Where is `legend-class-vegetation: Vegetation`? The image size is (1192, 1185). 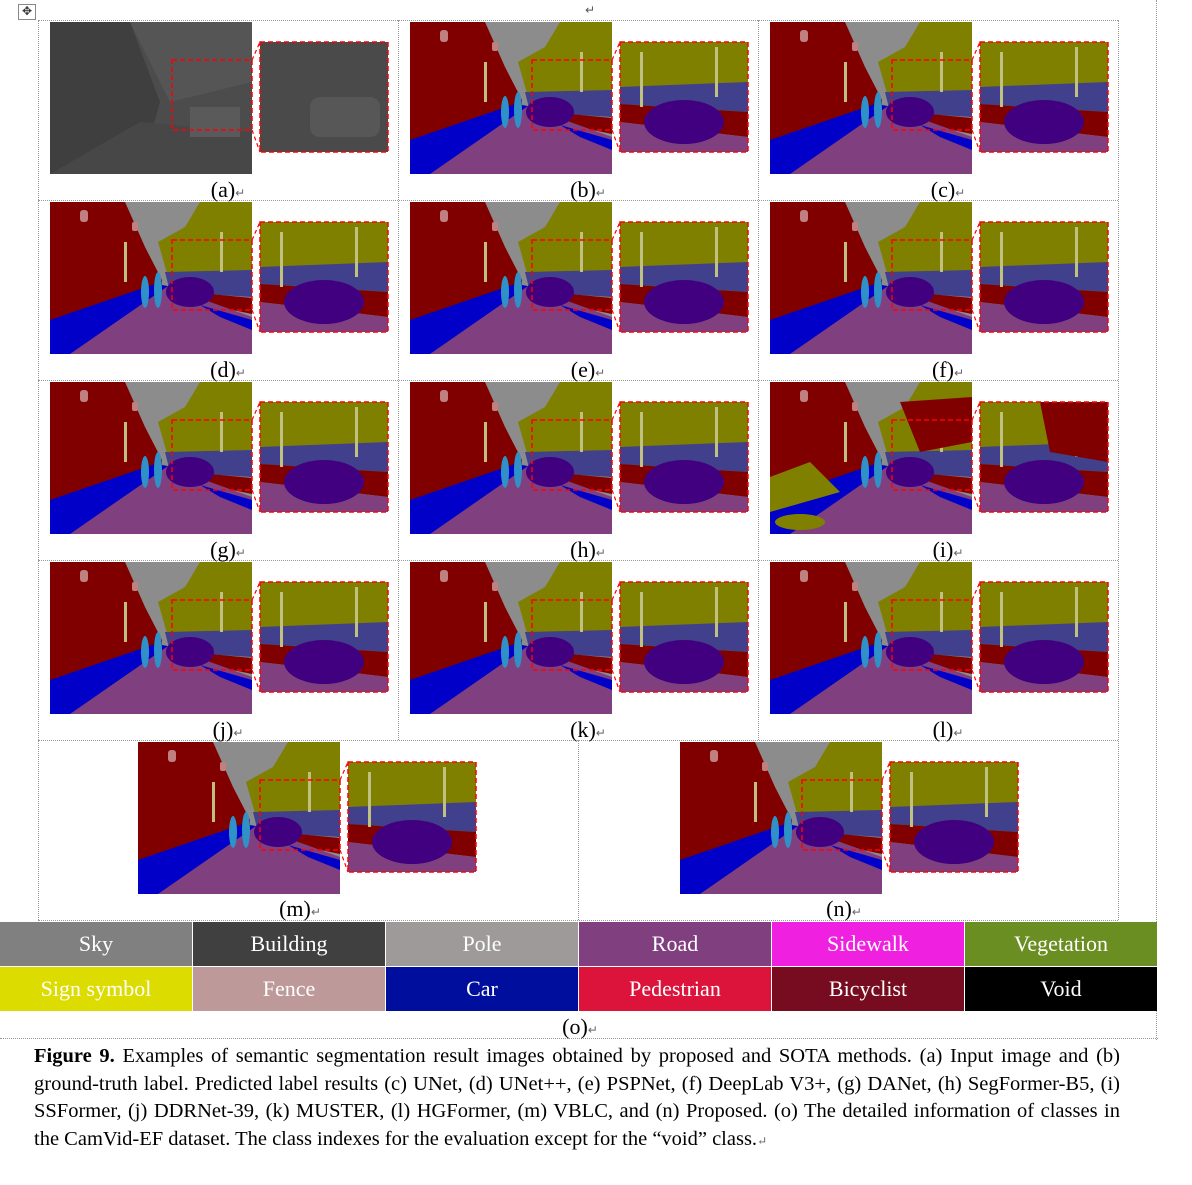
legend-class-vegetation: Vegetation is located at coordinates (1061, 944).